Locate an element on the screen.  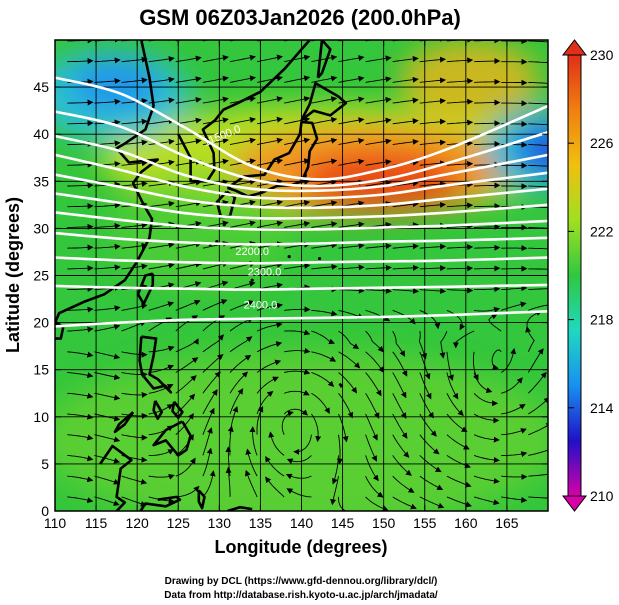
x-tick-label: 165 is located at coordinates (507, 523).